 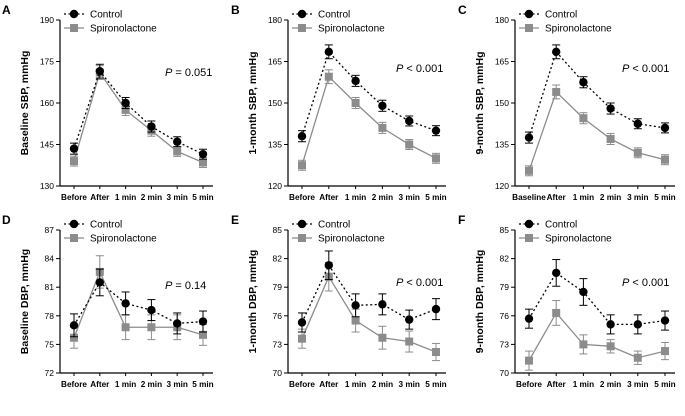 What do you see at coordinates (50, 344) in the screenshot?
I see `y-tick-label: 75` at bounding box center [50, 344].